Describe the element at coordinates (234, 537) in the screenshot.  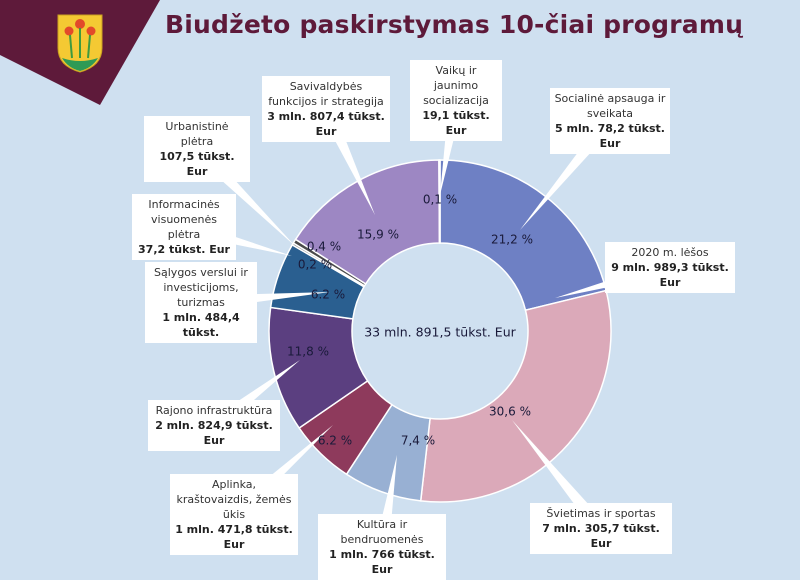
I see `callout-amount: 1 mln. 471,8 tūkst. Eur` at that location.